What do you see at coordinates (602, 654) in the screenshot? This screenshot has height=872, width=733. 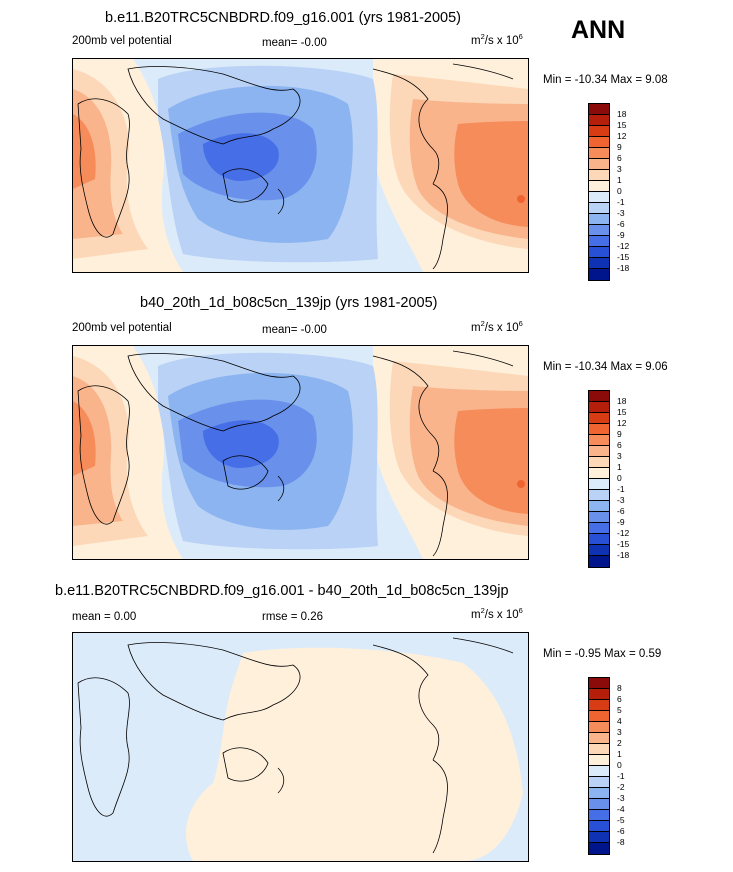 I see `panel3-minmax: Min = -0.95 Max = 0.59` at bounding box center [602, 654].